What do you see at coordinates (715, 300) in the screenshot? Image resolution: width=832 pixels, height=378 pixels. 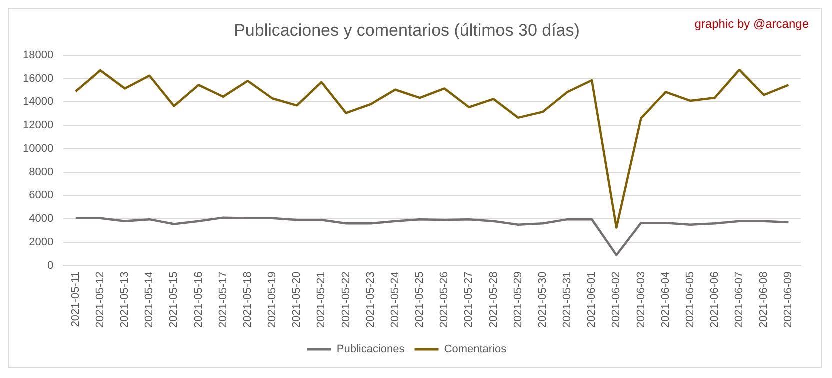 I see `x-tick-label: 2021-06-06` at bounding box center [715, 300].